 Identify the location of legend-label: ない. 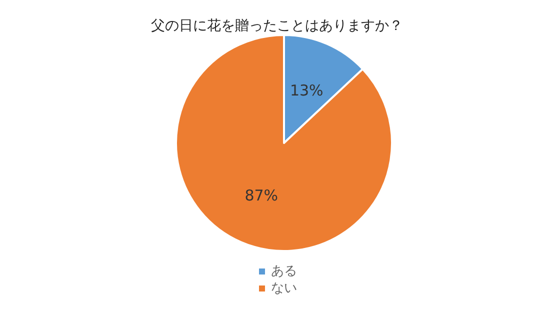
(284, 288).